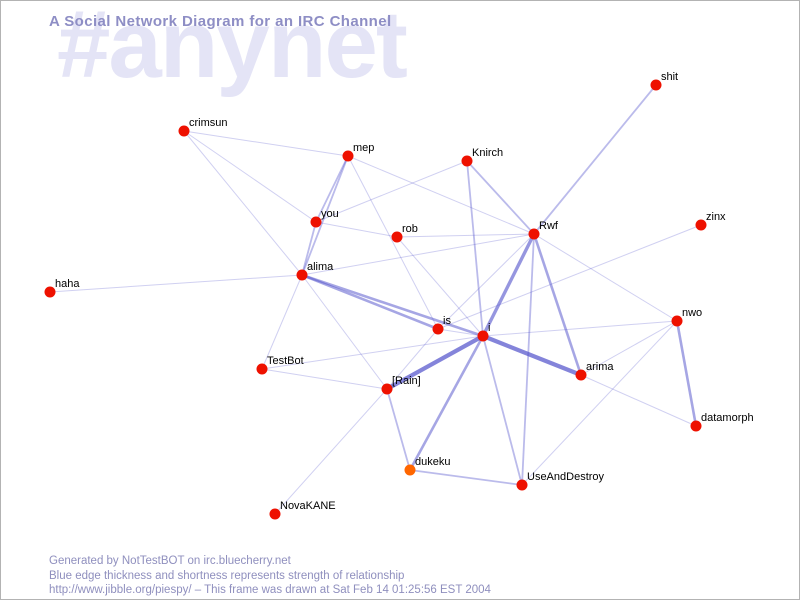 Image resolution: width=800 pixels, height=600 pixels. Describe the element at coordinates (372, 352) in the screenshot. I see `edge-i-testbot` at that location.